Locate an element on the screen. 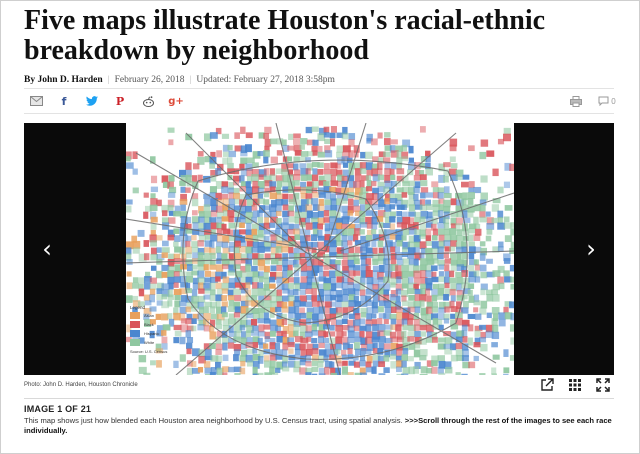 The image size is (640, 454). fullscreen-icon is located at coordinates (604, 386).